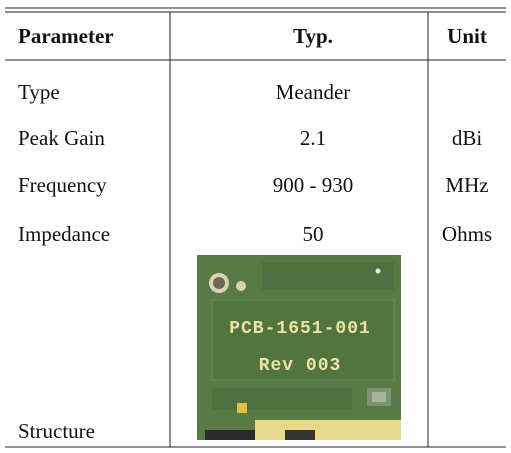 The image size is (511, 453). Describe the element at coordinates (313, 234) in the screenshot. I see `cell: 50` at that location.